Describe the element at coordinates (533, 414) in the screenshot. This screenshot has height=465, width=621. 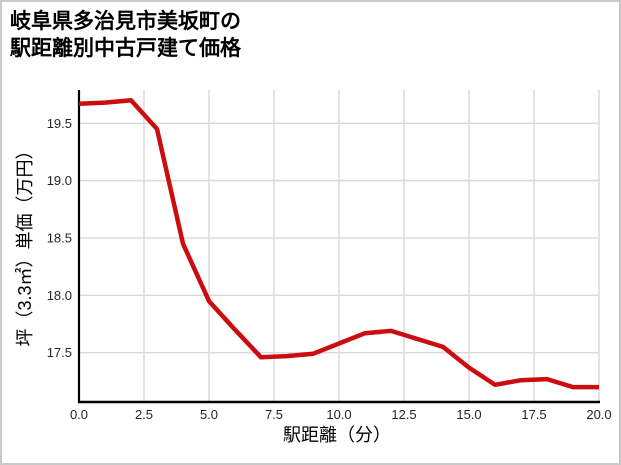
I see `x-tick-label: 17.5` at that location.